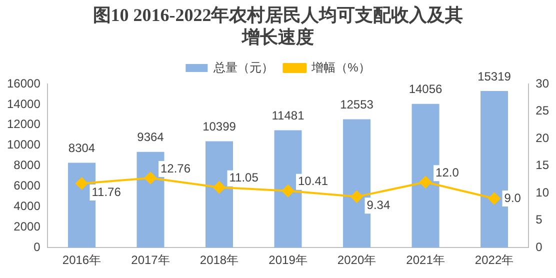 Image resolution: width=556 pixels, height=278 pixels. Describe the element at coordinates (288, 115) in the screenshot. I see `data-label: 11481` at that location.